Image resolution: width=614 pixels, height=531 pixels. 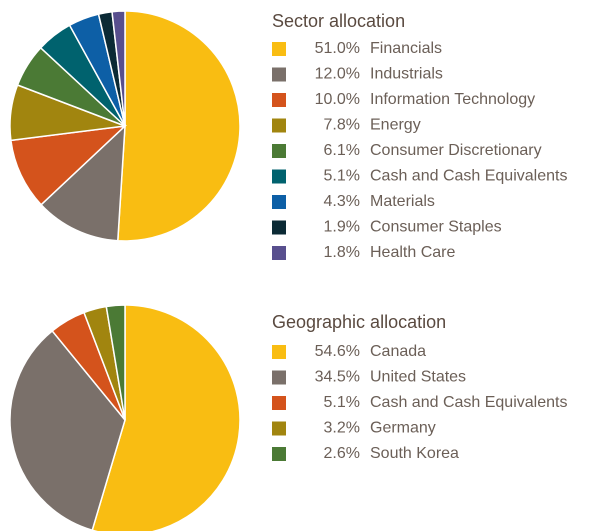 What do you see at coordinates (418, 377) in the screenshot?
I see `legend-label: United States` at bounding box center [418, 377].